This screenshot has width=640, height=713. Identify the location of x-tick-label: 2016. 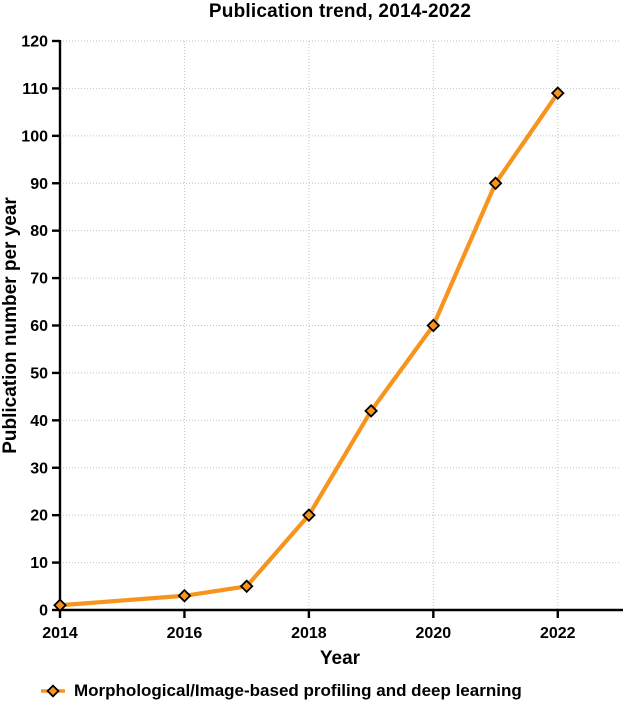
(185, 633).